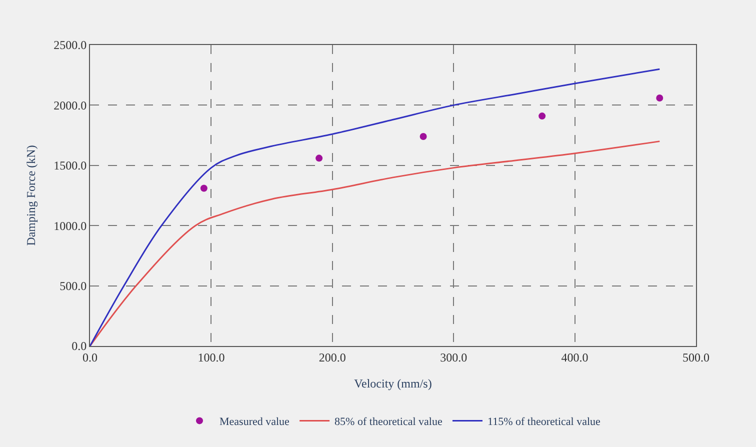  What do you see at coordinates (696, 357) in the screenshot?
I see `x-tick-label: 500.0` at bounding box center [696, 357].